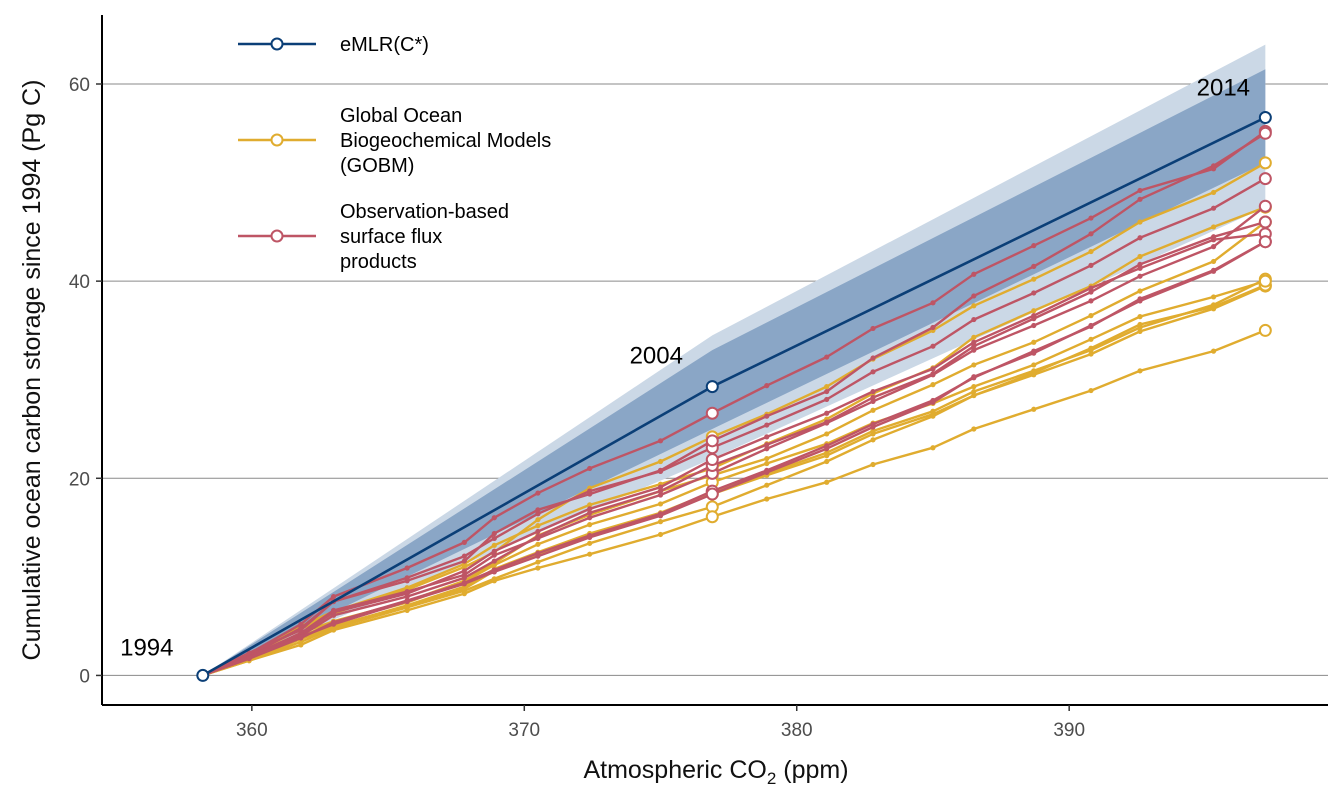 This screenshot has height=806, width=1344. Describe the element at coordinates (373, 237) in the screenshot. I see `legend-item-obs: Observation-based surface flux products` at that location.